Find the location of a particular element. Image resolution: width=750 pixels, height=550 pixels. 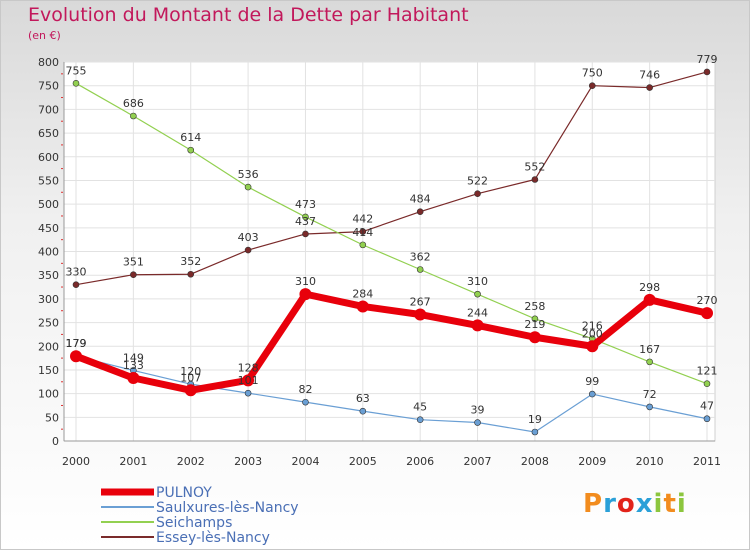

x-tick-label: 2000 is located at coordinates (76, 461).